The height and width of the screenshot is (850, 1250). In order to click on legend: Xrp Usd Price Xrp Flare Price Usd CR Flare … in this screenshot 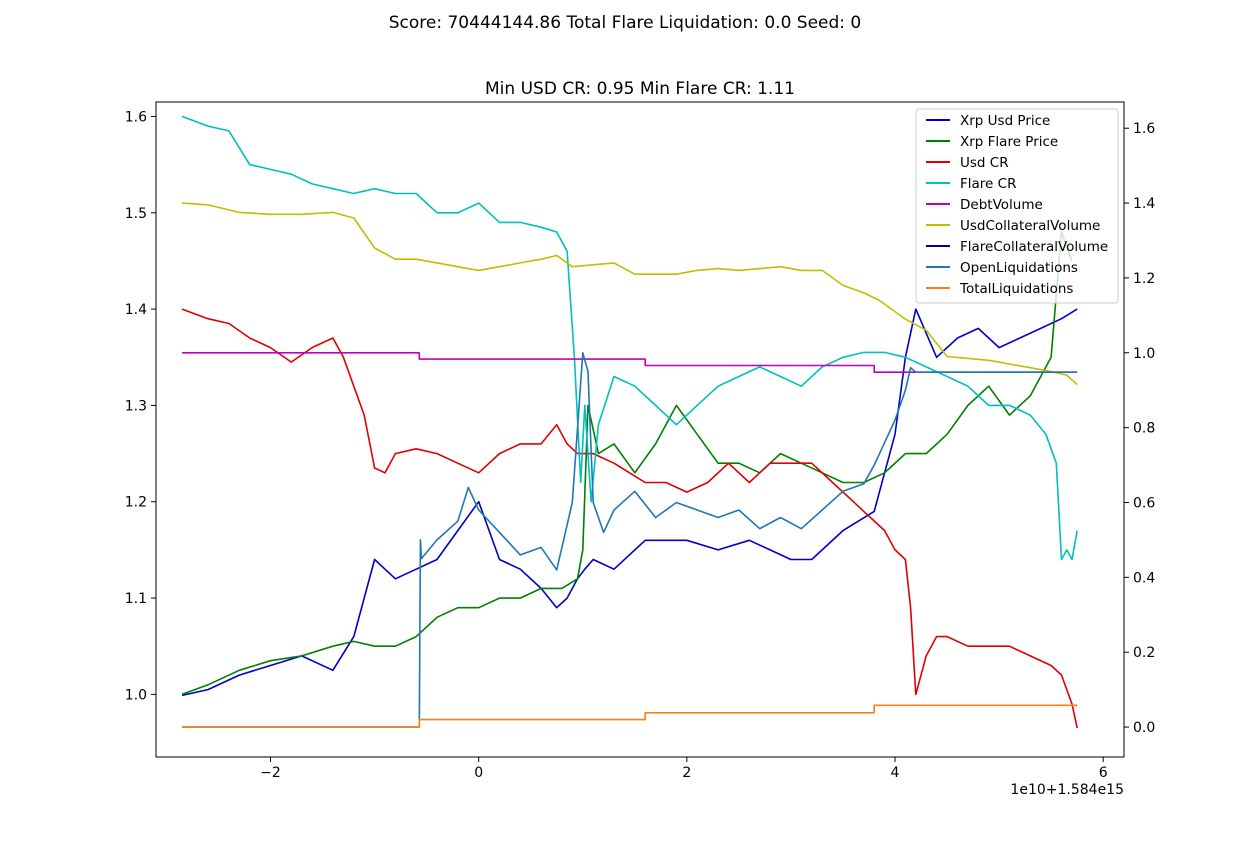, I will do `click(1017, 206)`.